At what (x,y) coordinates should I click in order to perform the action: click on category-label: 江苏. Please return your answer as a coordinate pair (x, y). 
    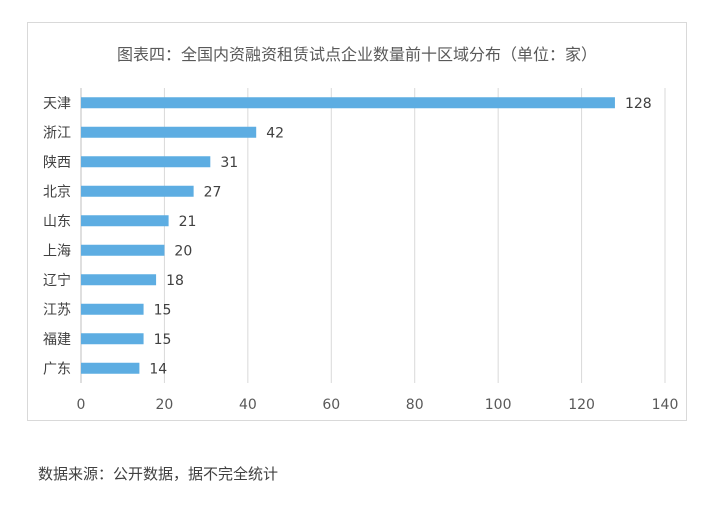
    Looking at the image, I should click on (57, 310).